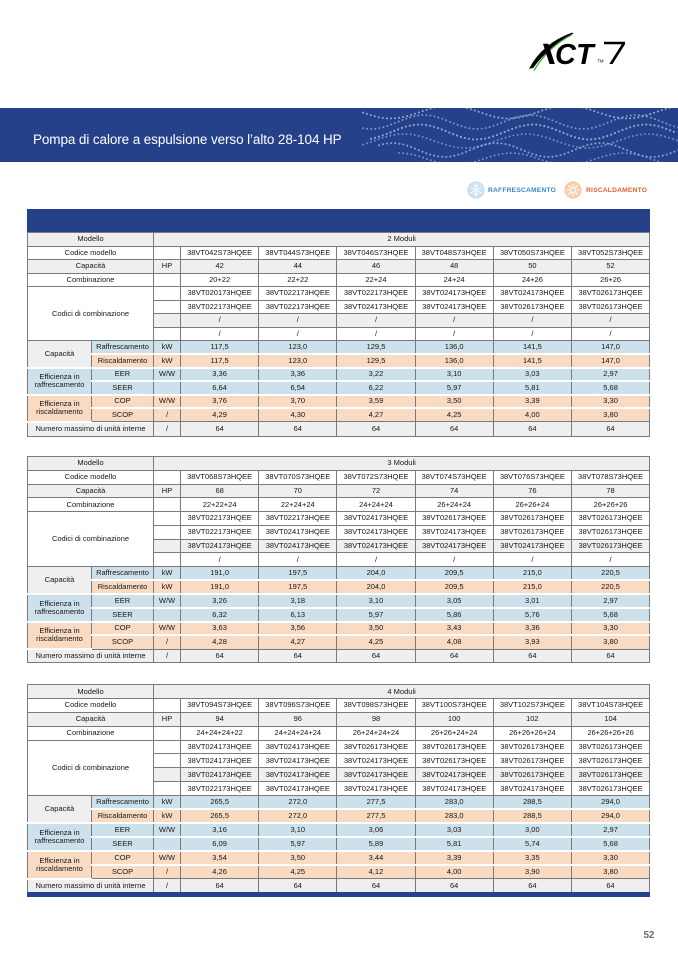 The width and height of the screenshot is (678, 959). I want to click on svg-text: CT, so click(575, 55).